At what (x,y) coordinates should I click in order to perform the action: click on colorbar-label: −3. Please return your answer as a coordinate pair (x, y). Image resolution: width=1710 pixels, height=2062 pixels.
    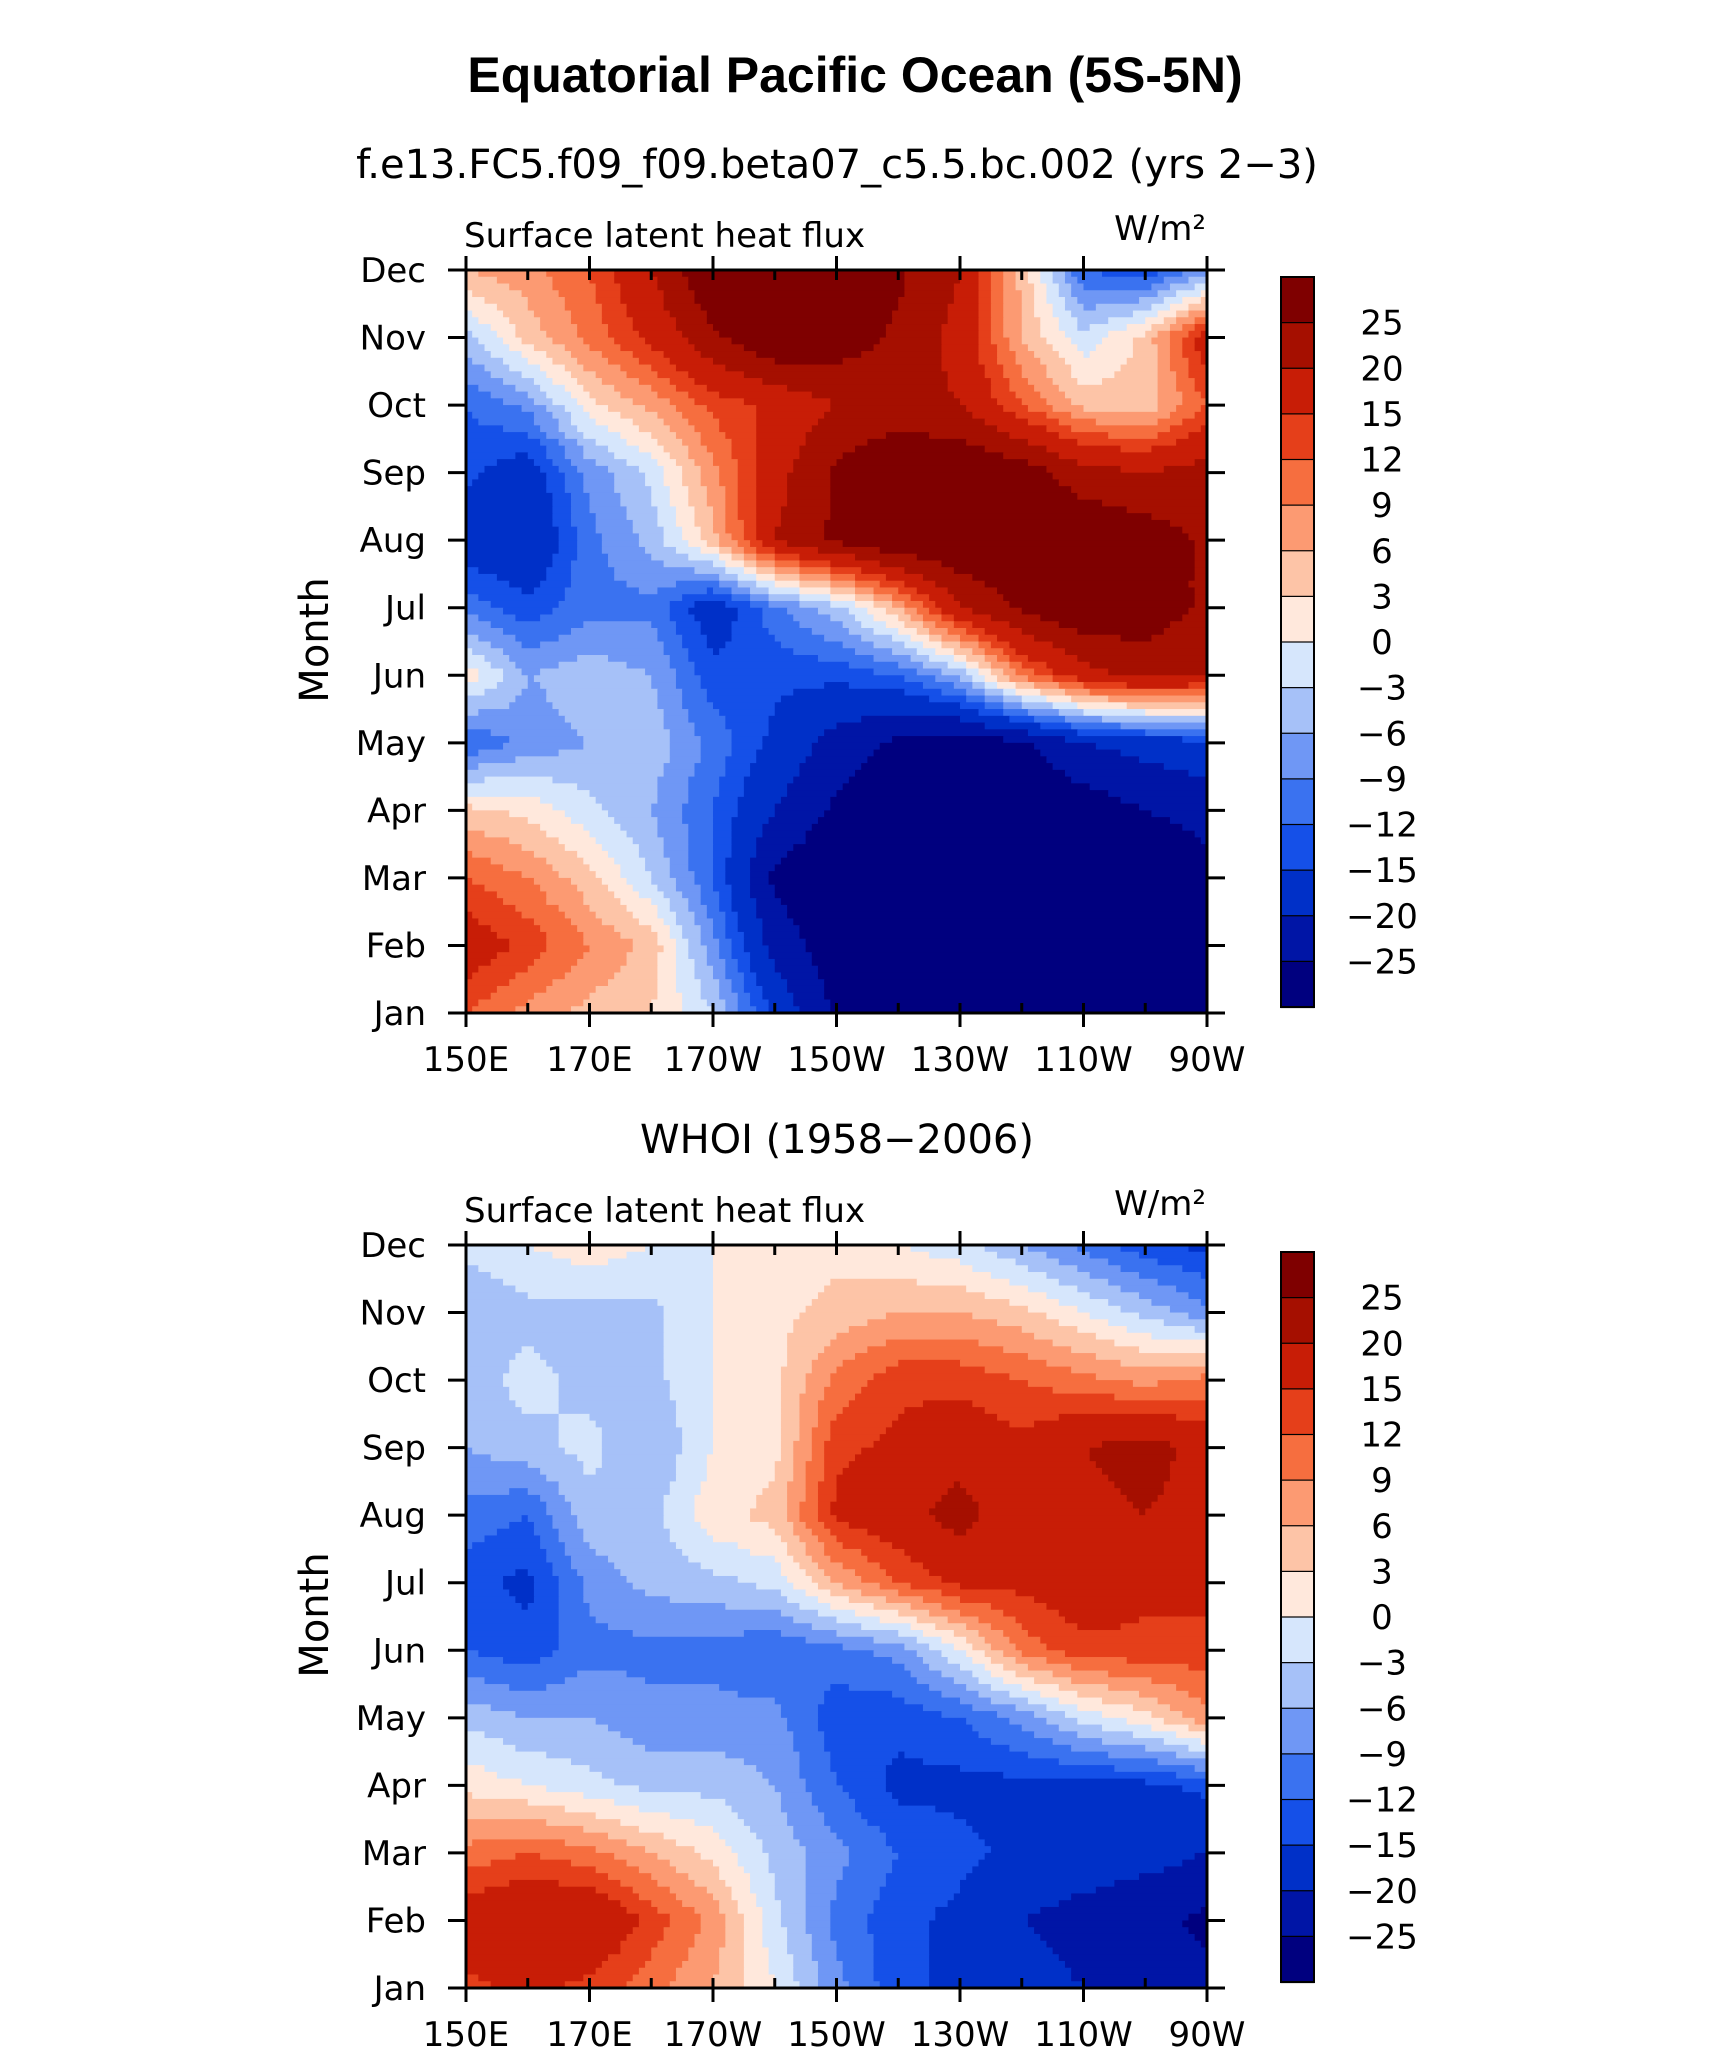
    Looking at the image, I should click on (1382, 1664).